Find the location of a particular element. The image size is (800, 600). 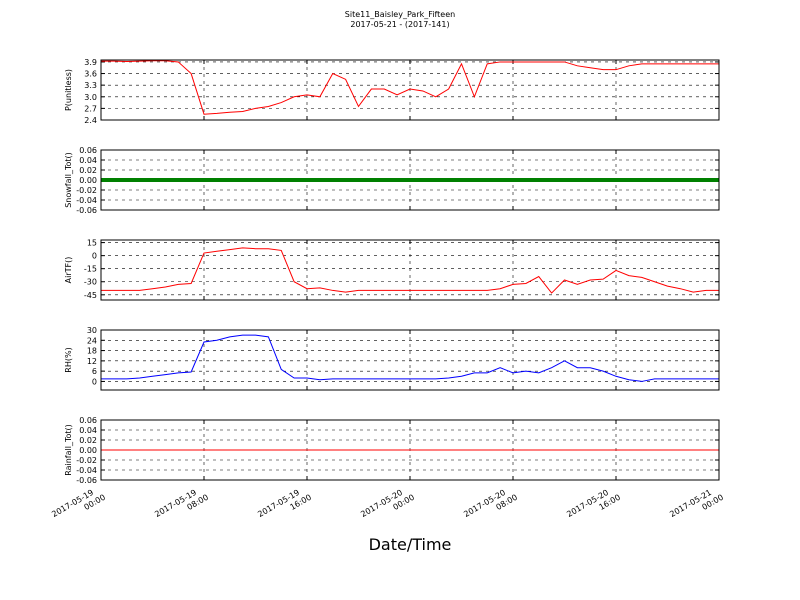

y-tick-label: -30 is located at coordinates (90, 282).